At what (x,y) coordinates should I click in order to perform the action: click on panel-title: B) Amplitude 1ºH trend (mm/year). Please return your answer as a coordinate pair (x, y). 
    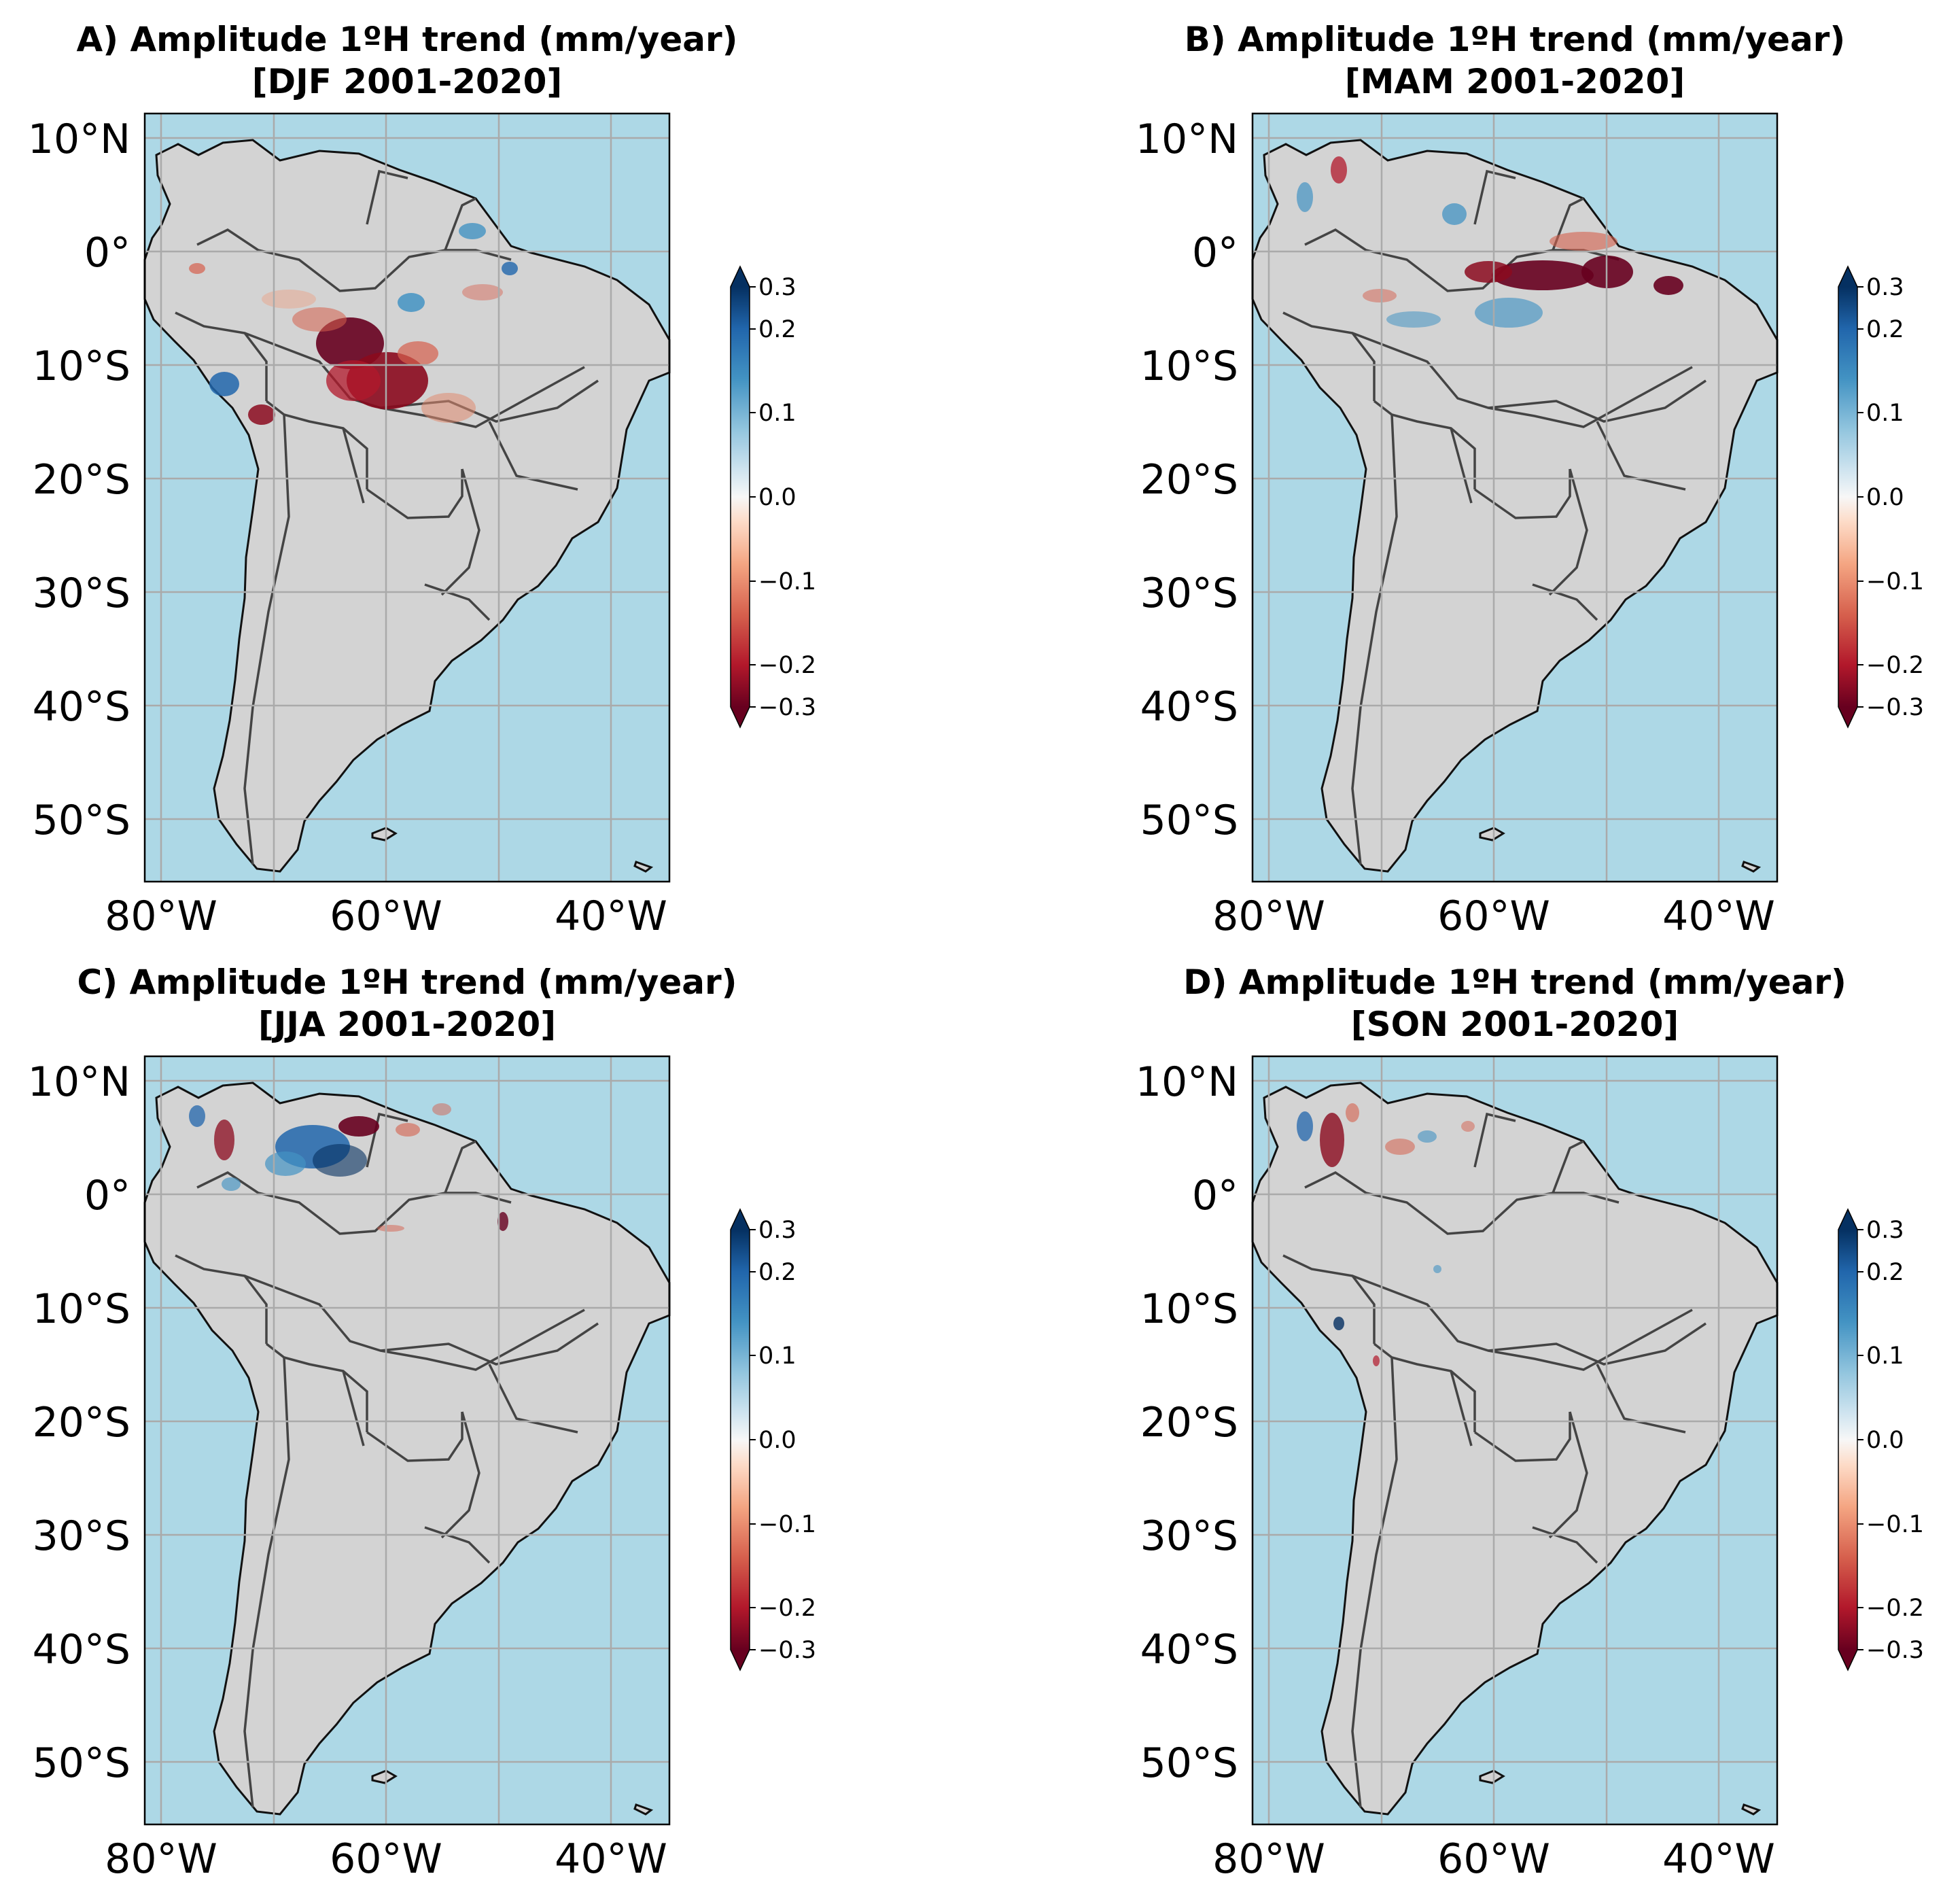
    Looking at the image, I should click on (1515, 39).